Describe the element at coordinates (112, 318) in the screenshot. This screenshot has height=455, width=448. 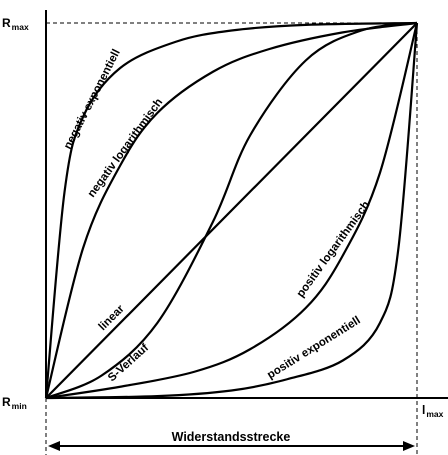
I see `label-linear: linear` at that location.